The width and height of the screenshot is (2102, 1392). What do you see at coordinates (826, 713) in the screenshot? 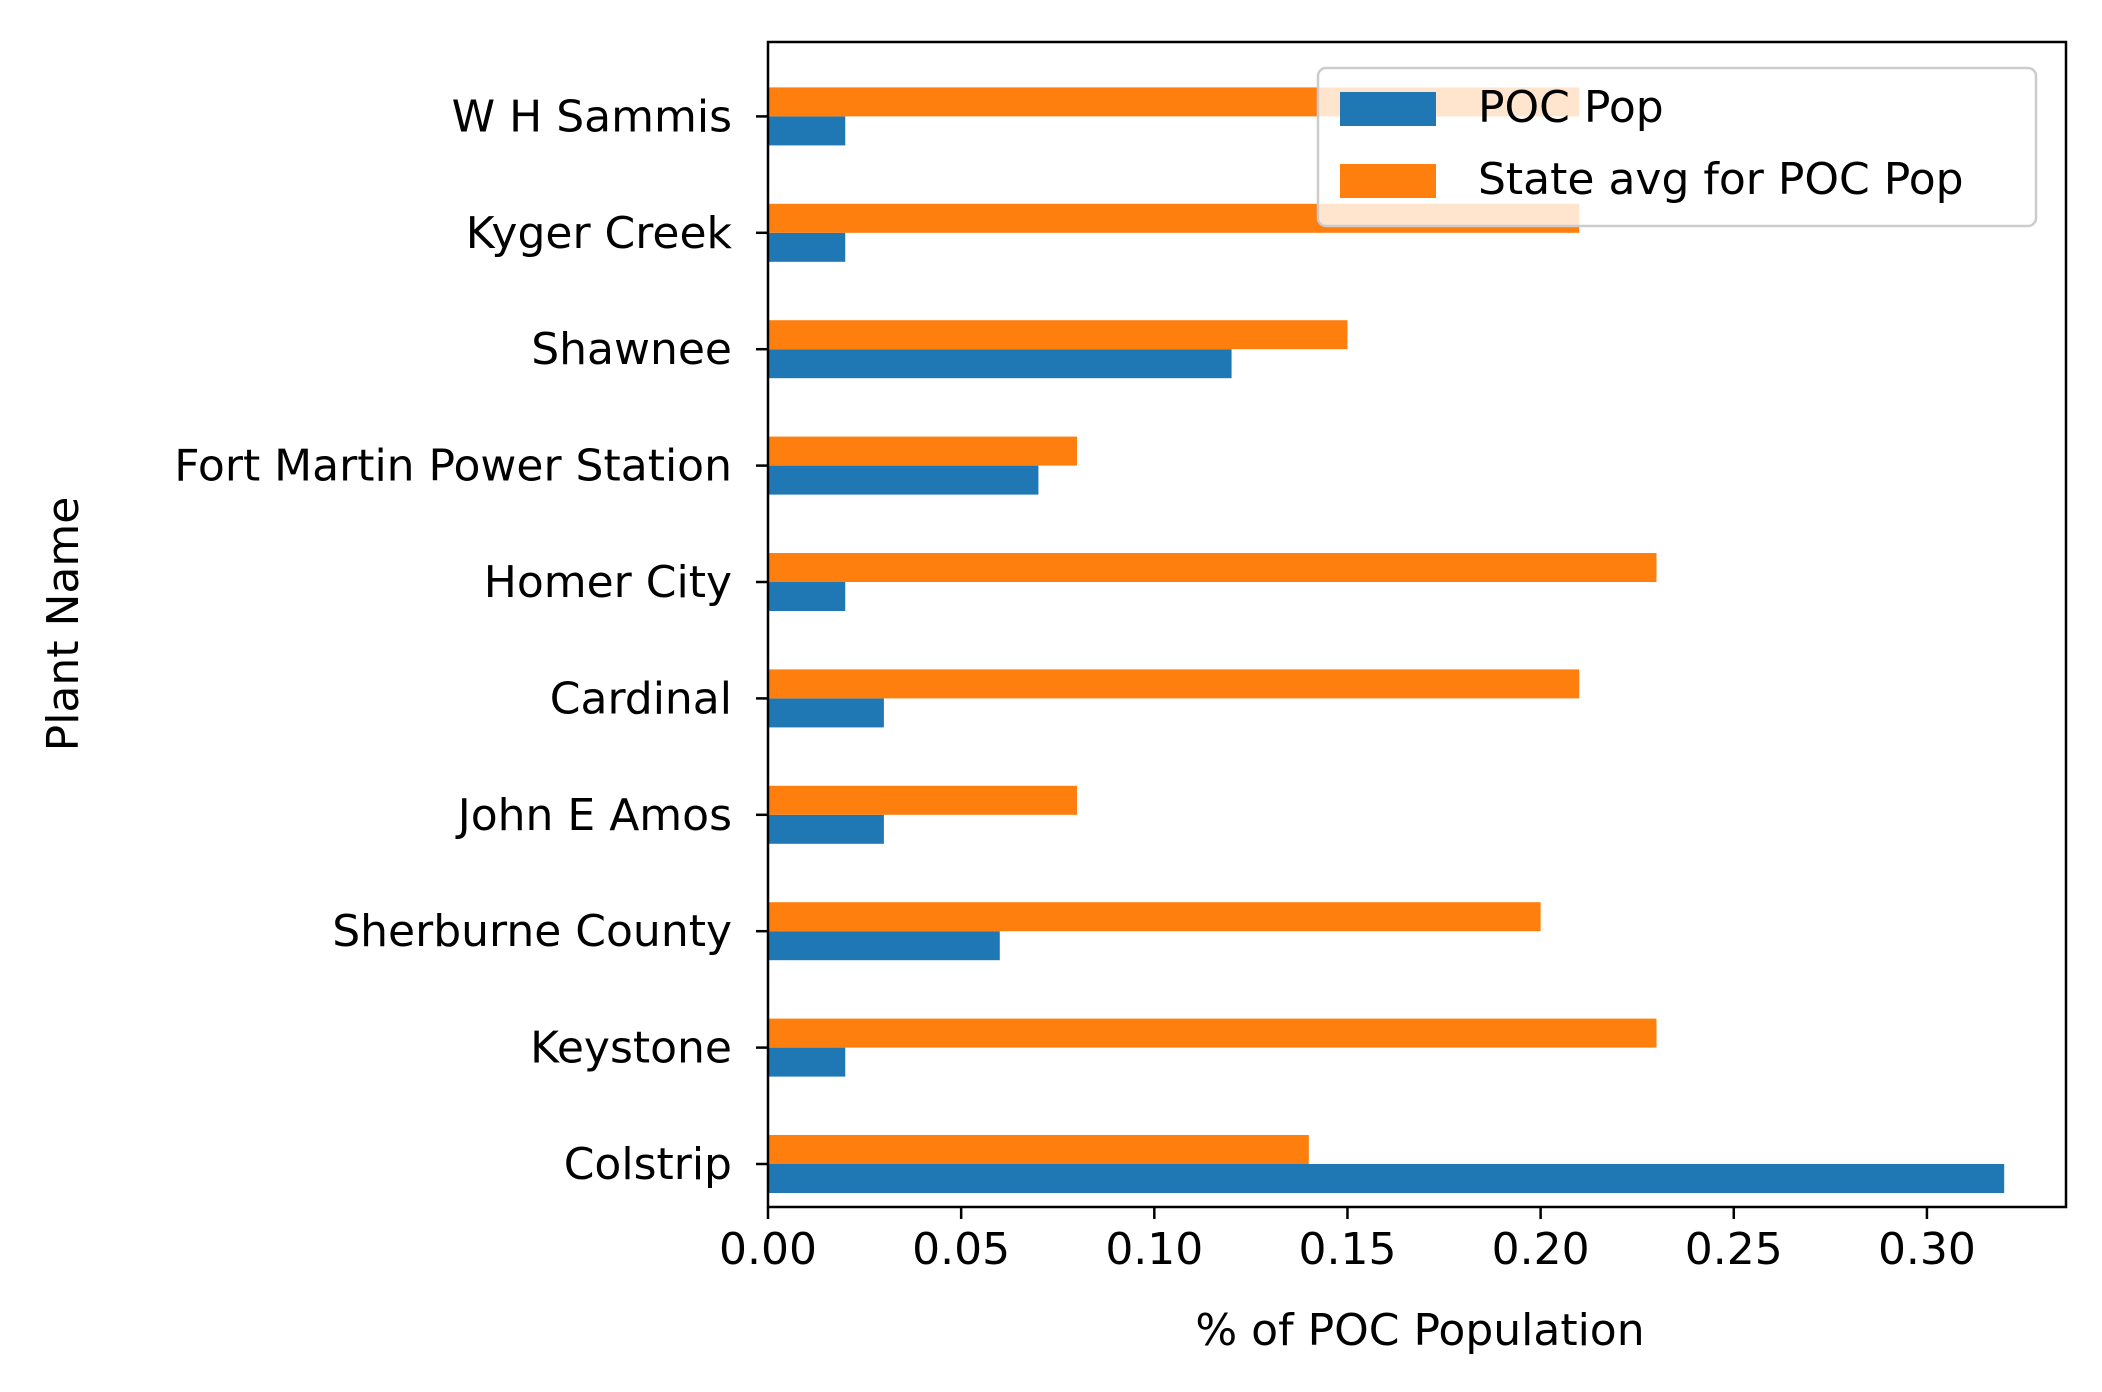
I see `bar-poc-pop-cardinal` at bounding box center [826, 713].